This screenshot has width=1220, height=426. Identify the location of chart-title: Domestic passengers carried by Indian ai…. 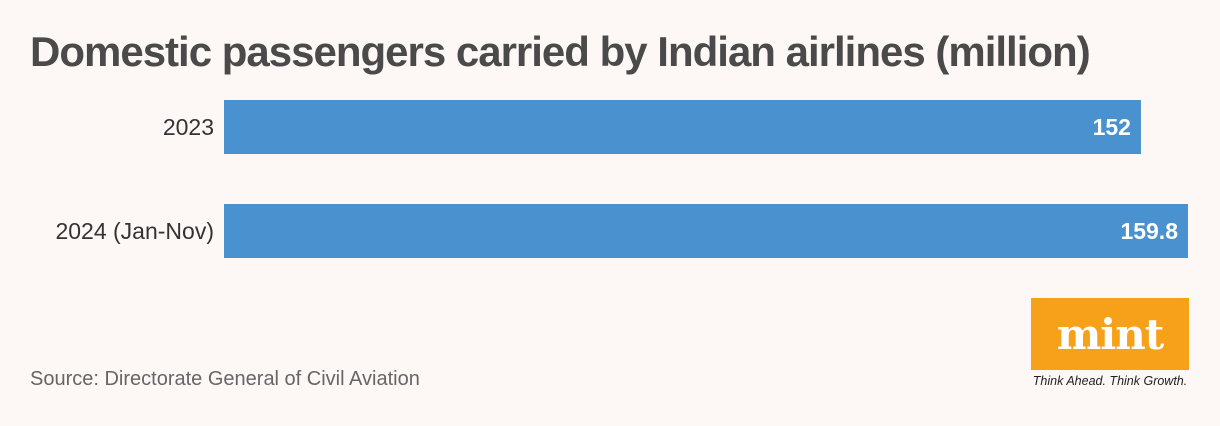
(560, 51).